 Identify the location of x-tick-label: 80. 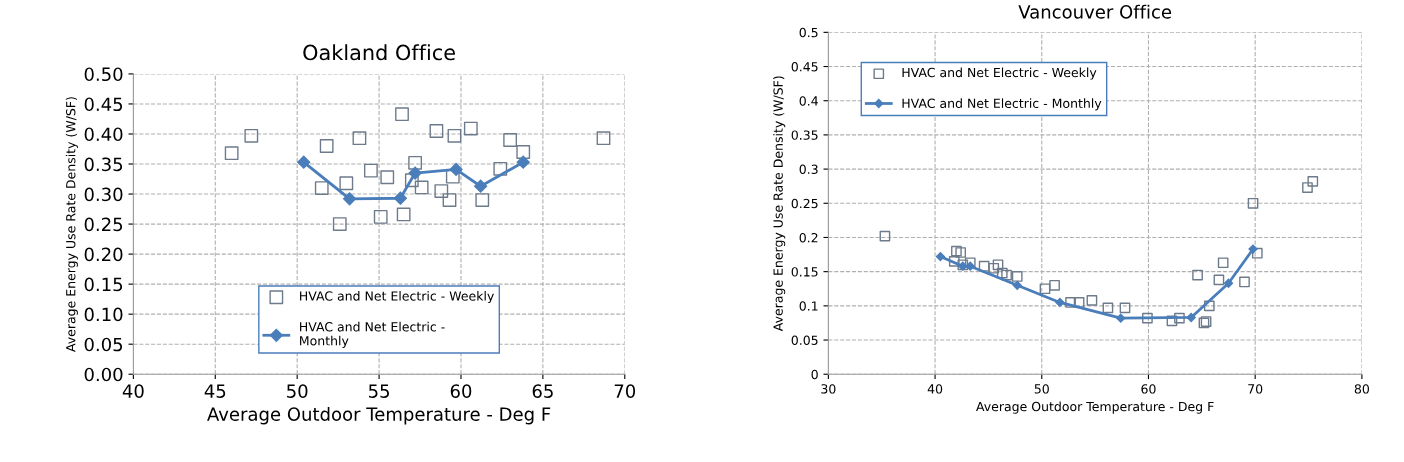
(1361, 389).